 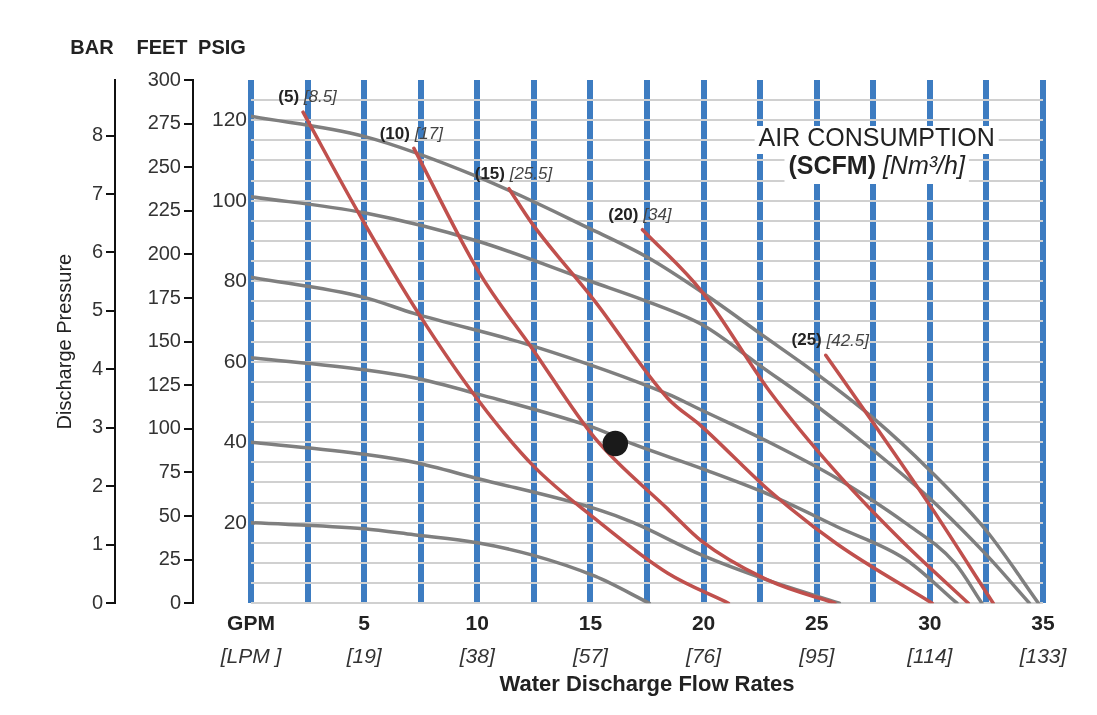 What do you see at coordinates (164, 340) in the screenshot?
I see `y2-tick-label: 150` at bounding box center [164, 340].